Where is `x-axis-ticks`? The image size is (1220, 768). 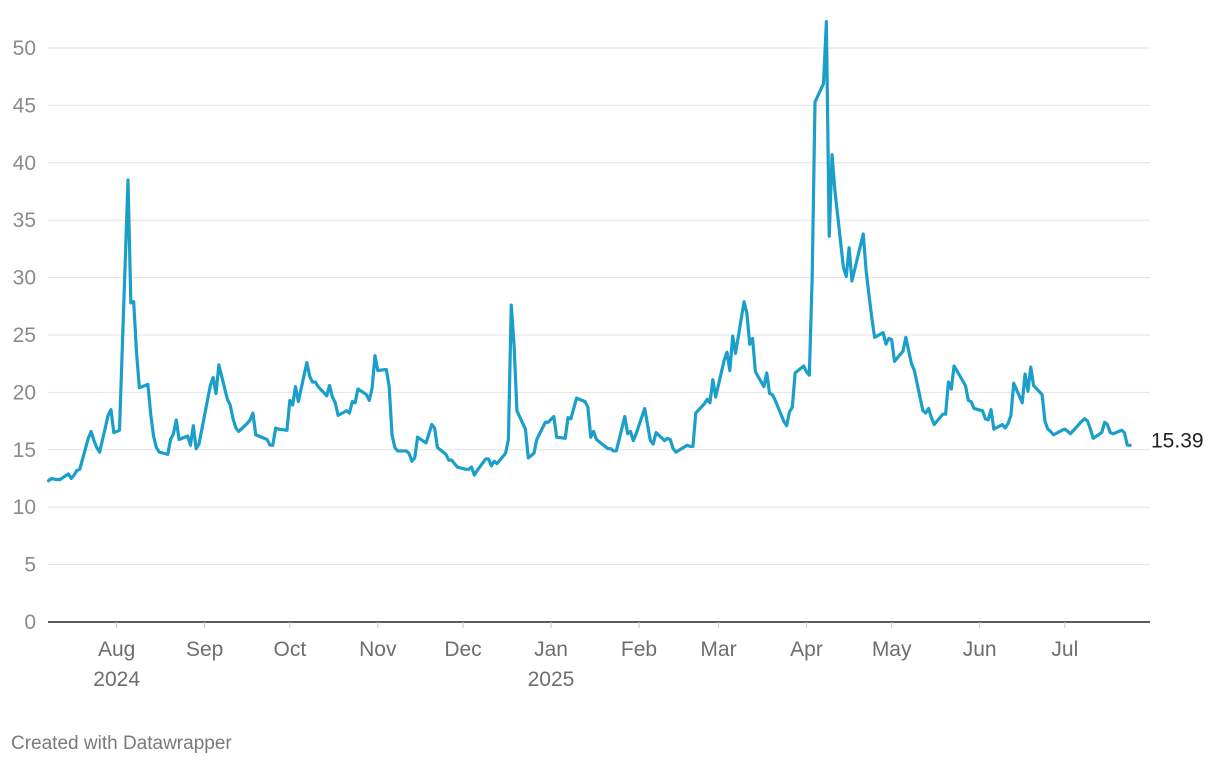 x-axis-ticks is located at coordinates (591, 625).